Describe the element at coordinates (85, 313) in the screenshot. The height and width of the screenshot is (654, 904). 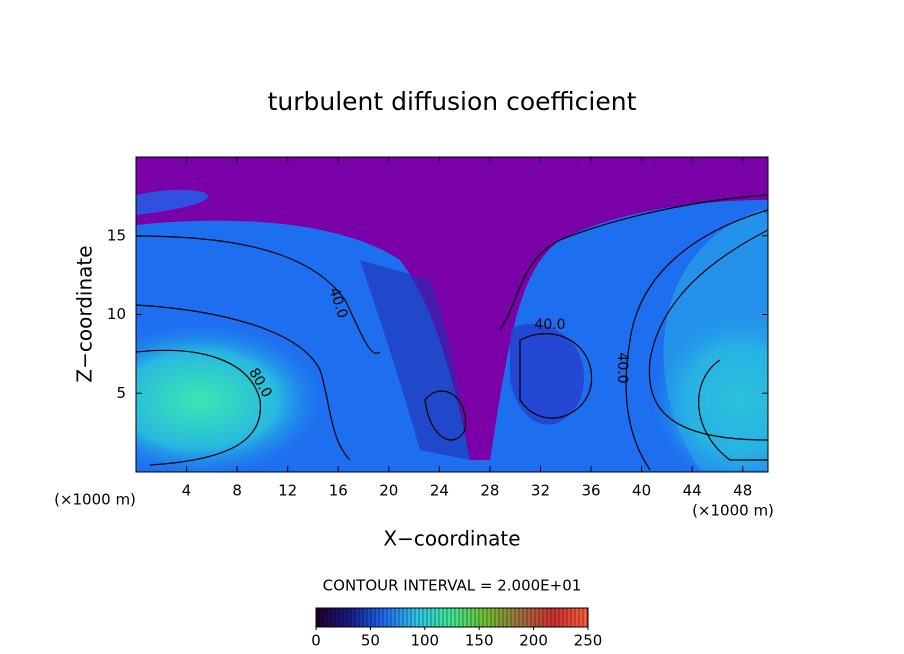
I see `y-axis-label: Z−coordinate` at that location.